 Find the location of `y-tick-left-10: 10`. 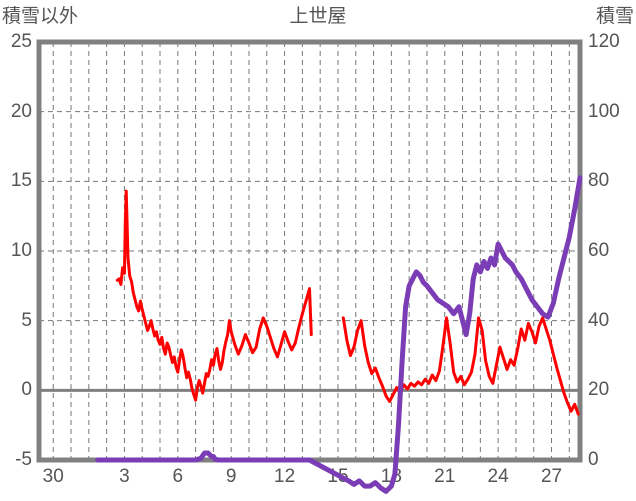

y-tick-left-10: 10 is located at coordinates (21, 250).